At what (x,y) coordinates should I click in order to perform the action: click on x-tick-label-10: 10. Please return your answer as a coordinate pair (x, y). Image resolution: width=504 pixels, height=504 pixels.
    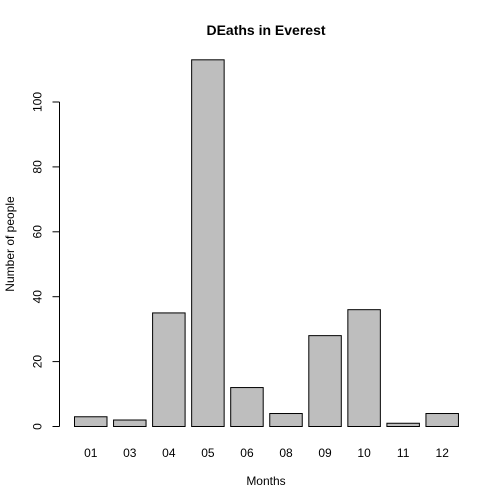
    Looking at the image, I should click on (364, 453).